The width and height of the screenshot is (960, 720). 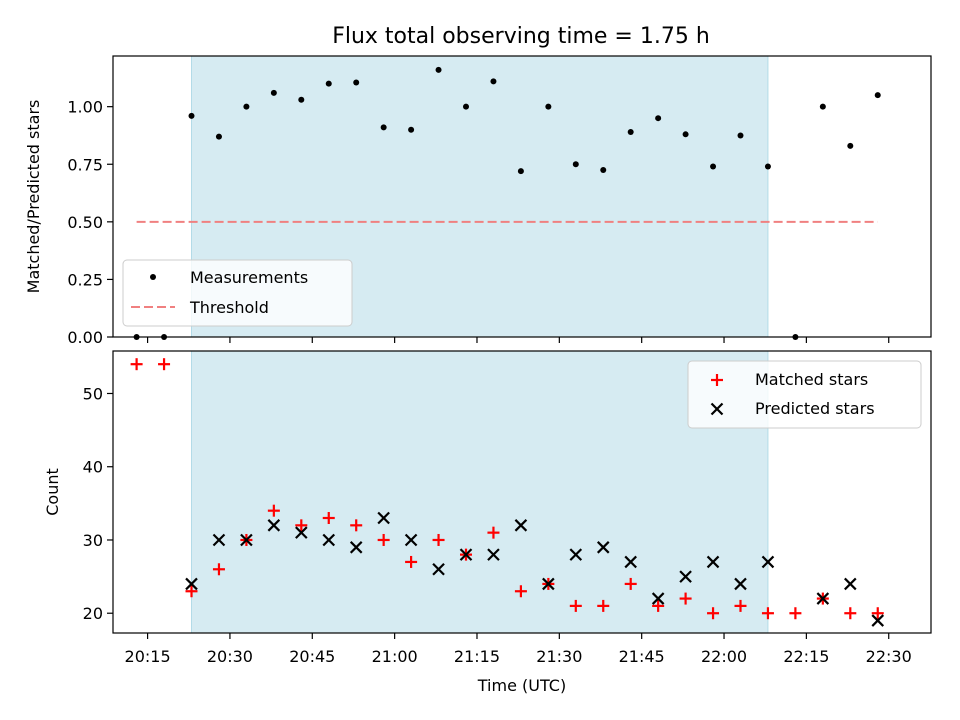 I want to click on x-tick-label: 20:45, so click(x=312, y=656).